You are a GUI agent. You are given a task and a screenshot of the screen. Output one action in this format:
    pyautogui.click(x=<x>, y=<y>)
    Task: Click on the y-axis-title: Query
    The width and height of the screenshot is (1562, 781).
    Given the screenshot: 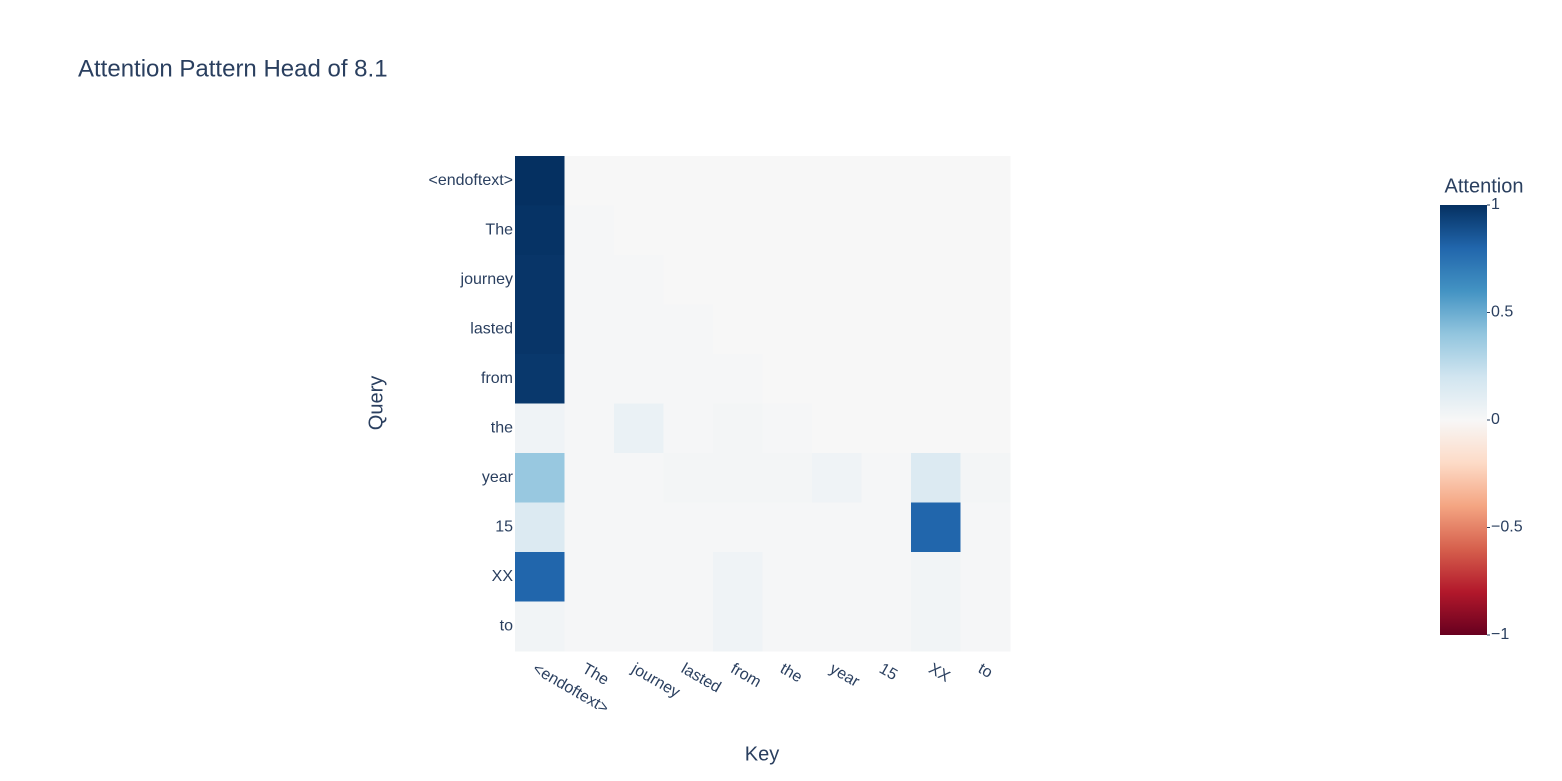 What is the action you would take?
    pyautogui.click(x=376, y=403)
    